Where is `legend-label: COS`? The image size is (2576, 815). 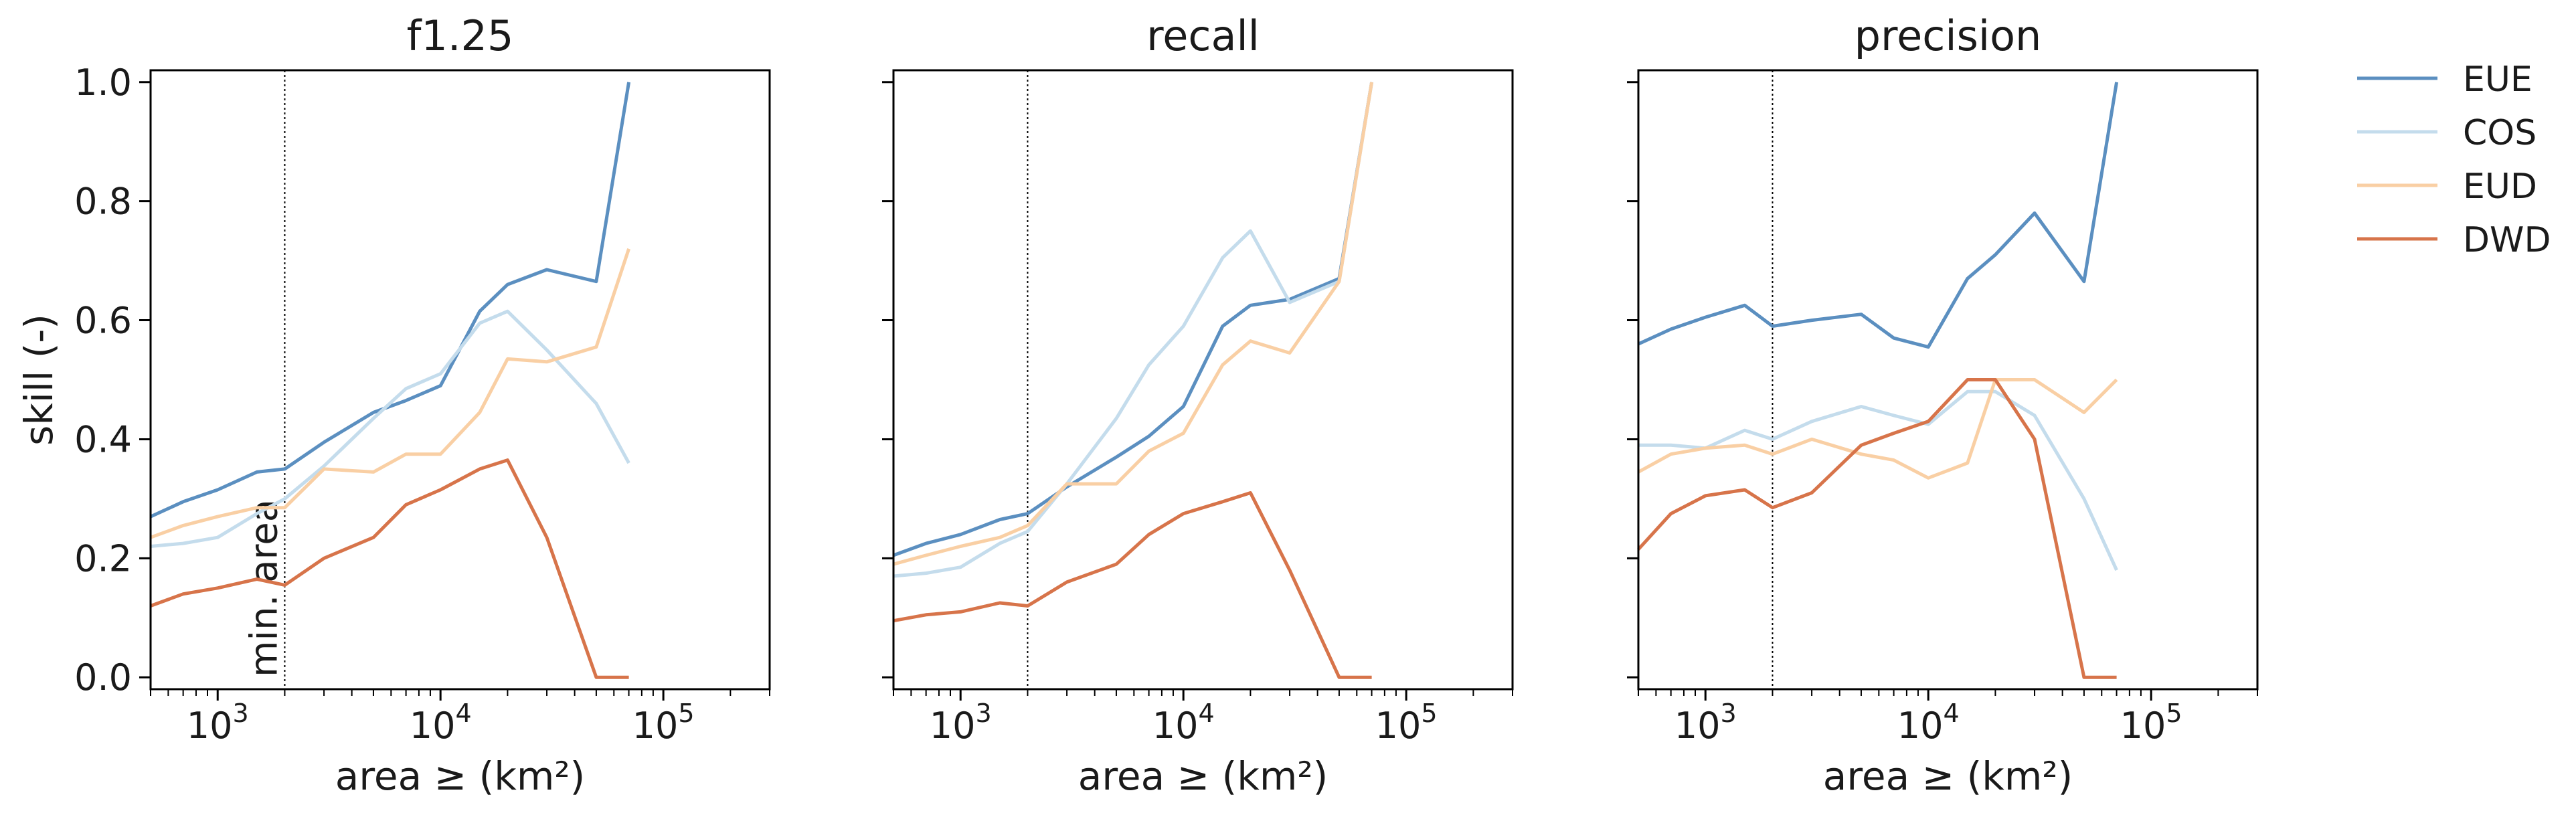 legend-label: COS is located at coordinates (2500, 133).